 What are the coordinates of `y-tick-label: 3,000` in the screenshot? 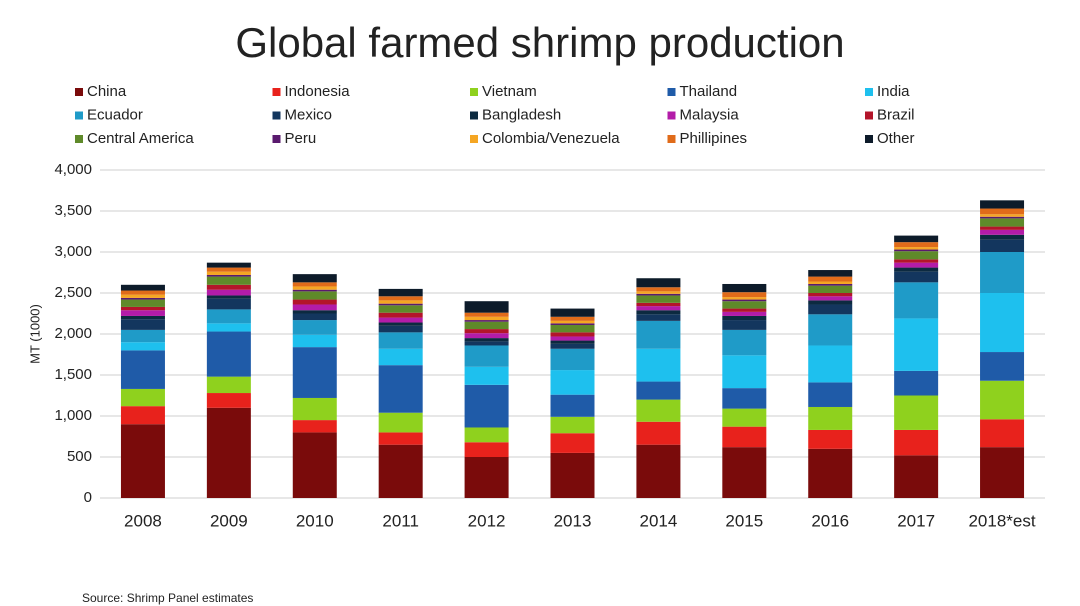 It's located at (73, 251).